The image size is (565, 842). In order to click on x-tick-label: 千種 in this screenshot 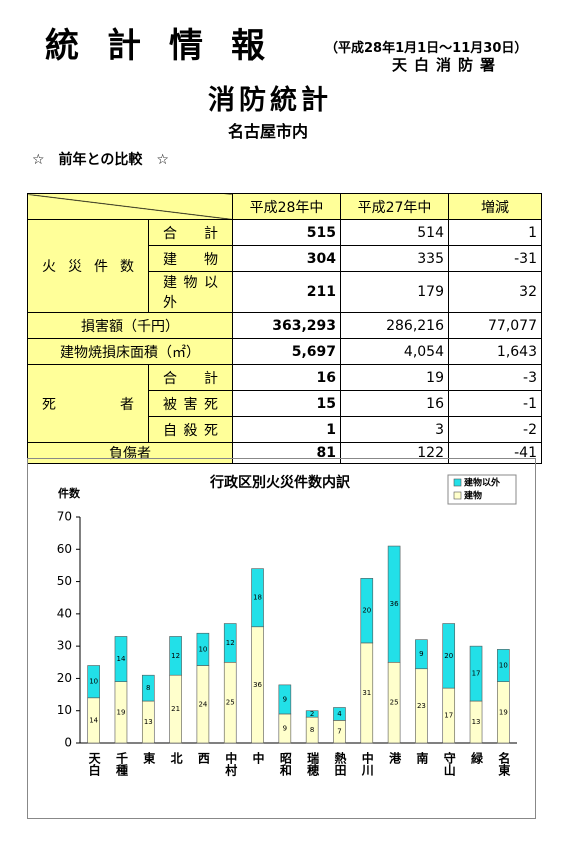, I will do `click(121, 764)`.